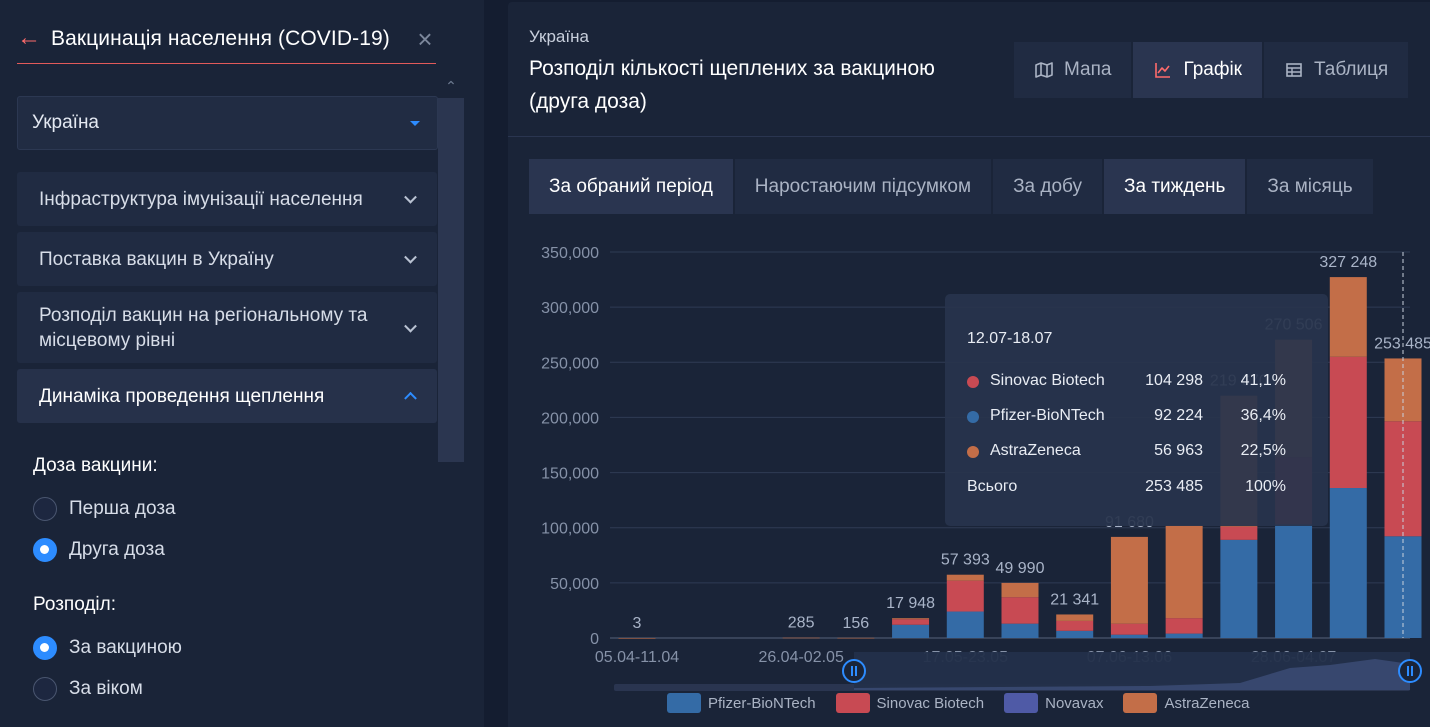  What do you see at coordinates (1351, 69) in the screenshot?
I see `tab-label: Таблиця` at bounding box center [1351, 69].